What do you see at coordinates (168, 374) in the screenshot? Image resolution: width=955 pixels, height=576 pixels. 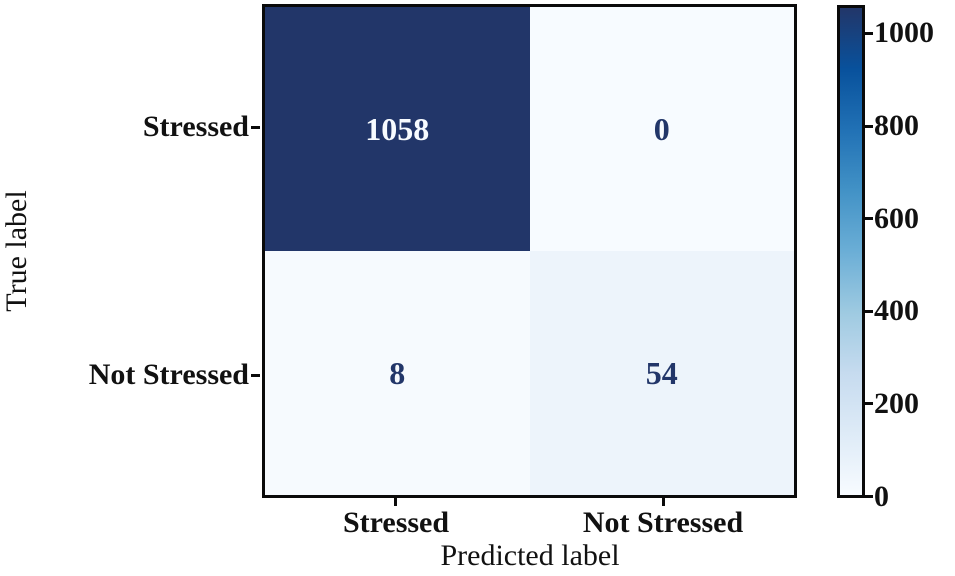 I see `y-tick-label-not-stressed: Not Stressed` at bounding box center [168, 374].